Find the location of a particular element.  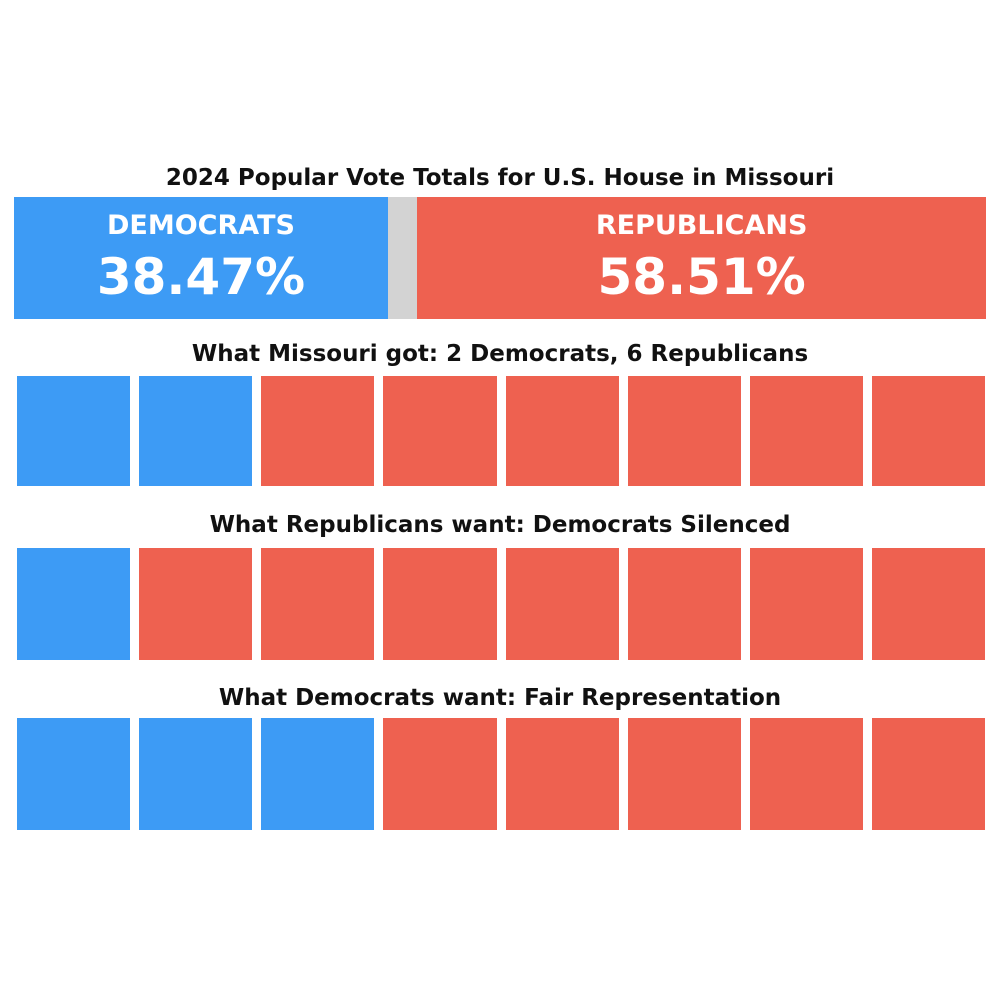

vote-segment-percent: 38.47% is located at coordinates (201, 277).